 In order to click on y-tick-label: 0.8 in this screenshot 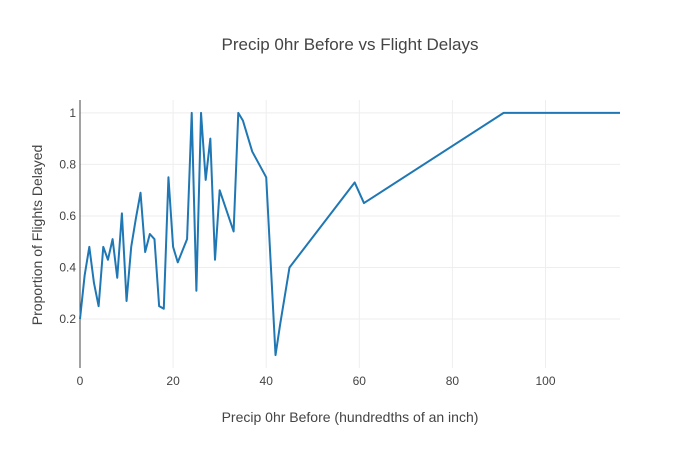, I will do `click(67, 164)`.